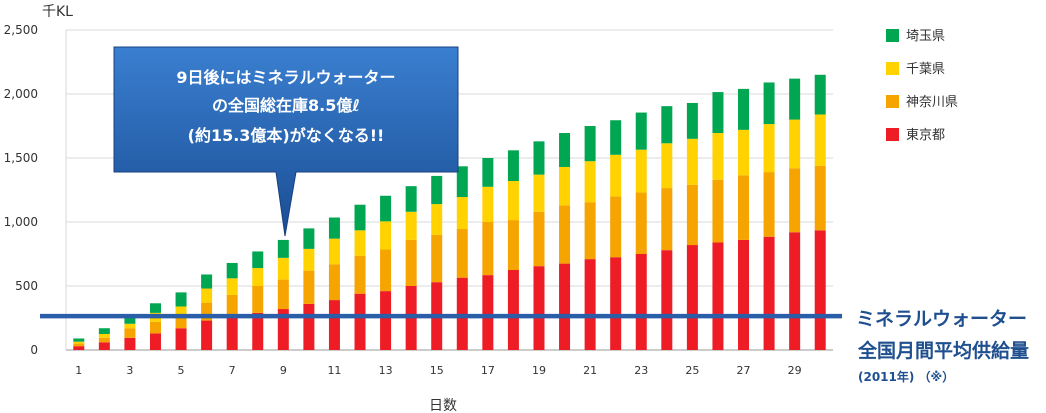  I want to click on y-tick-label: 0, so click(34, 350).